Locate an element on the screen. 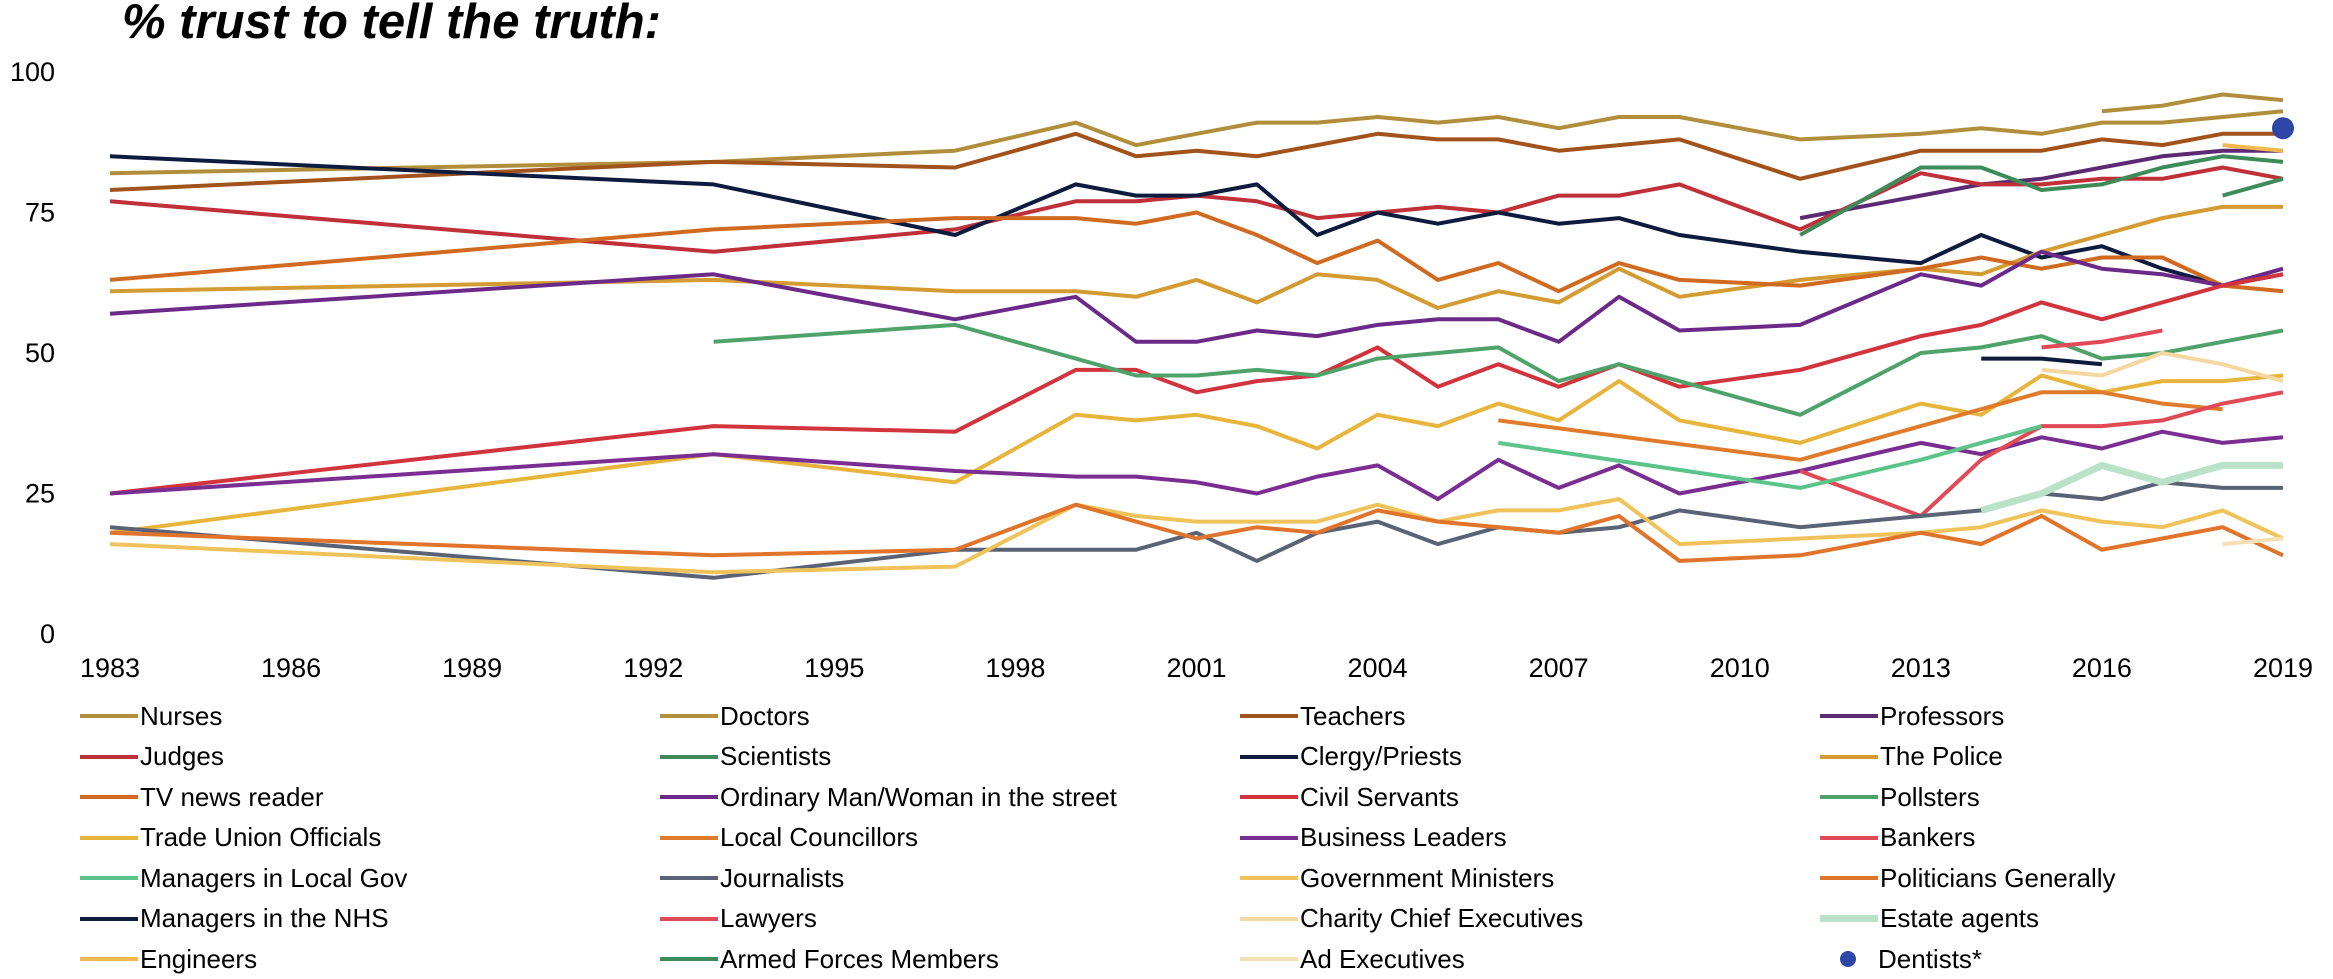 The width and height of the screenshot is (2333, 979). bankers-series-line is located at coordinates (2041, 454).